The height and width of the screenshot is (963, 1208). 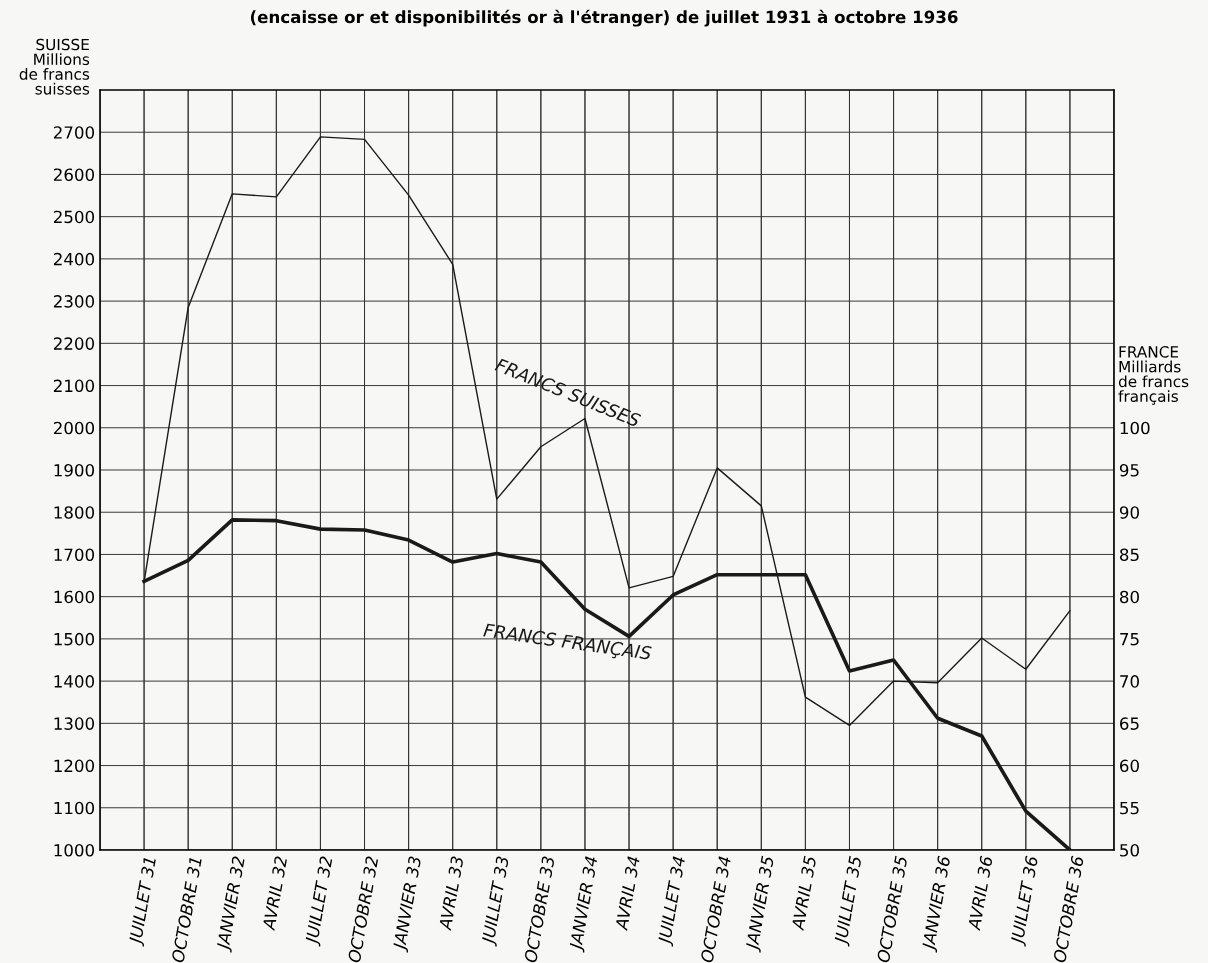 What do you see at coordinates (74, 766) in the screenshot?
I see `y-tick-label: 1200` at bounding box center [74, 766].